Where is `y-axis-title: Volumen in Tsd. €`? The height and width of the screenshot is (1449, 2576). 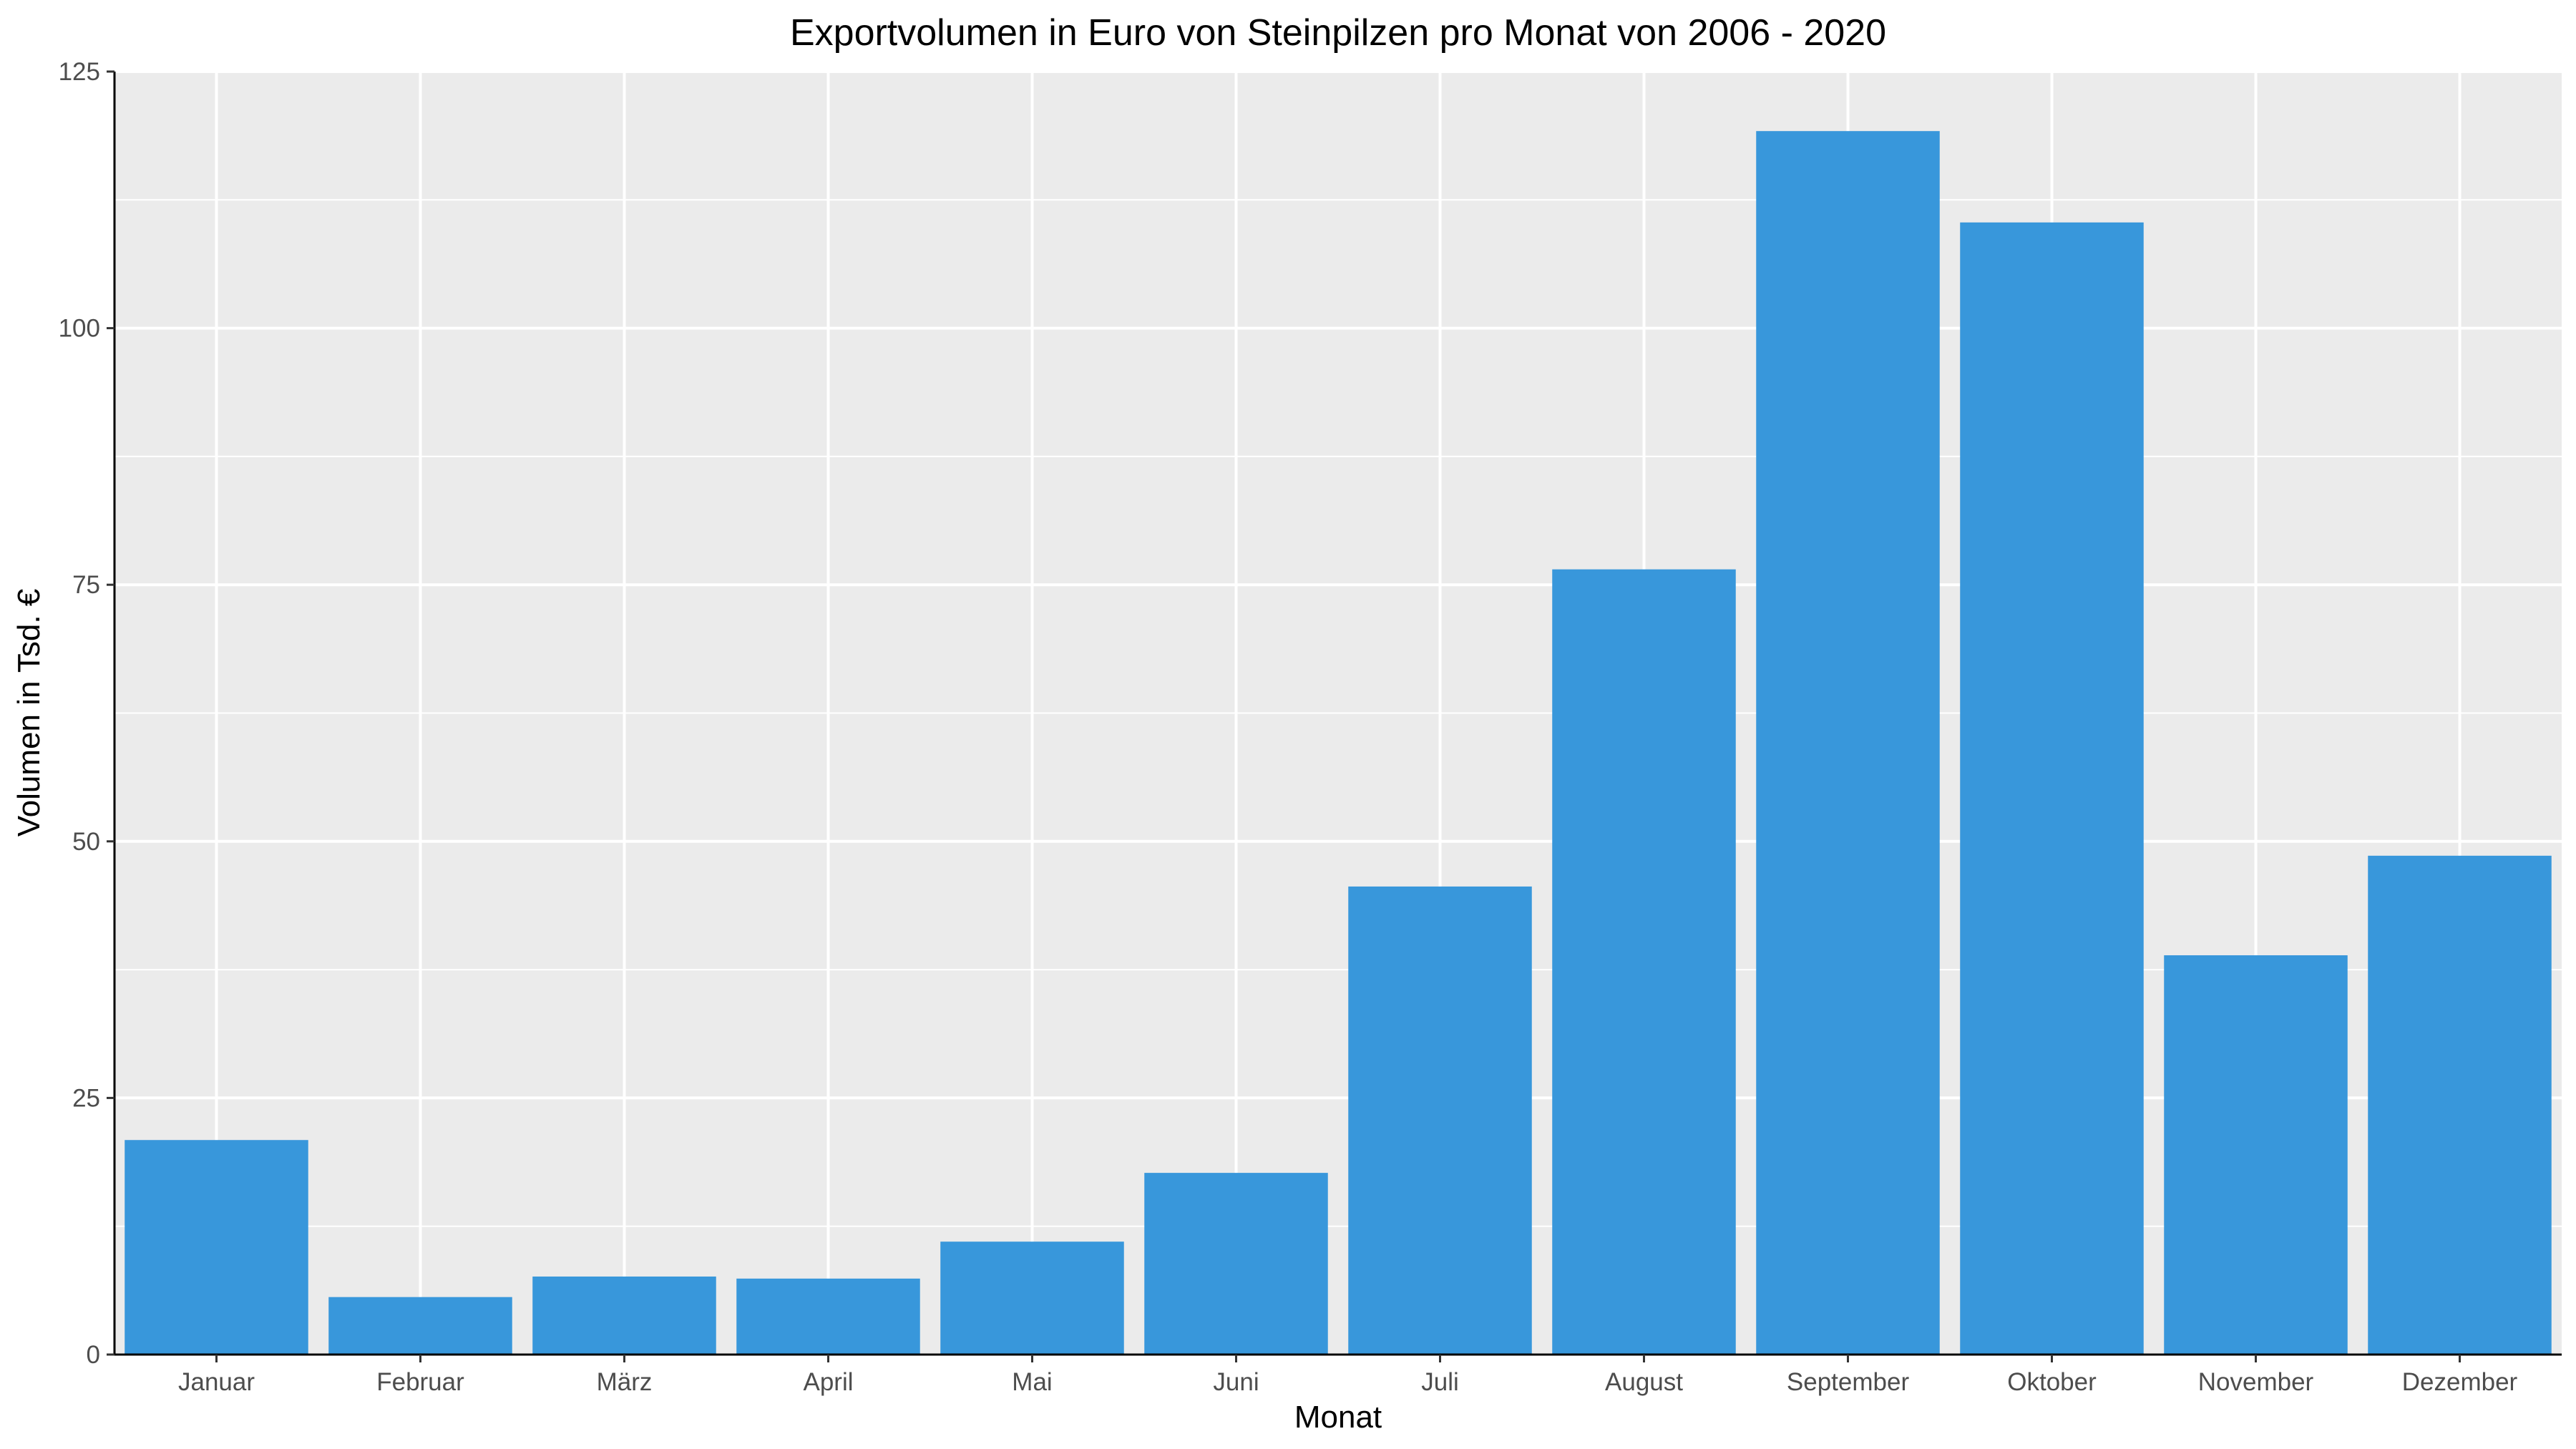
y-axis-title: Volumen in Tsd. € is located at coordinates (29, 713).